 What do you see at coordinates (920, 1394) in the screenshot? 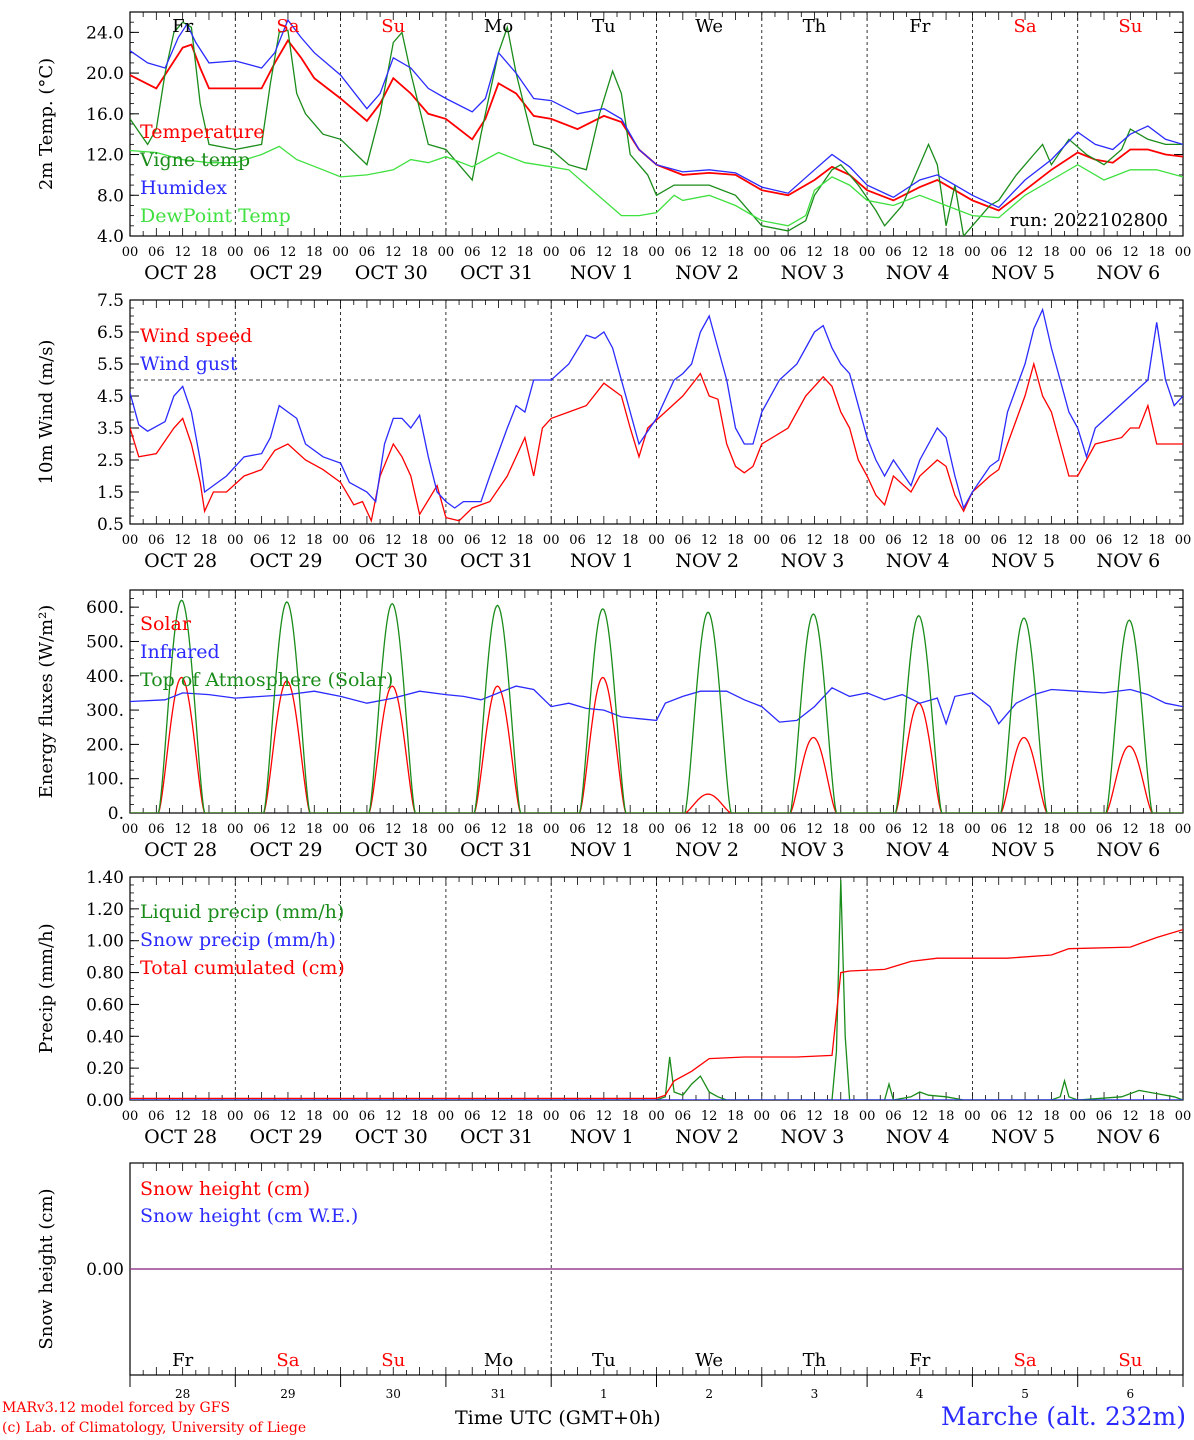
I see `day-number: 4` at bounding box center [920, 1394].